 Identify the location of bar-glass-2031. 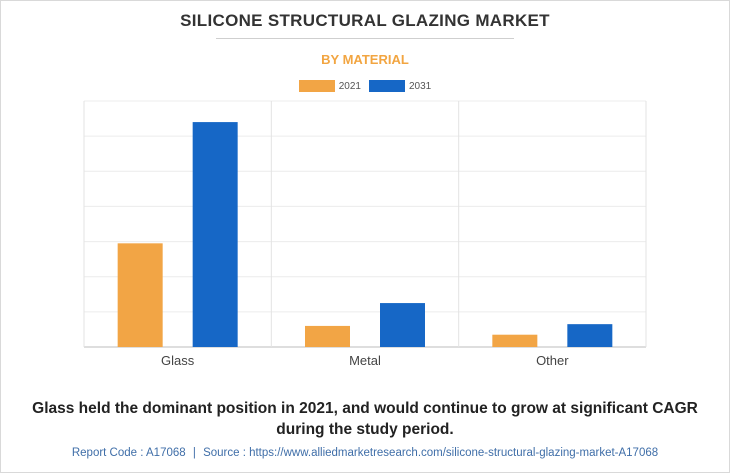
(215, 234).